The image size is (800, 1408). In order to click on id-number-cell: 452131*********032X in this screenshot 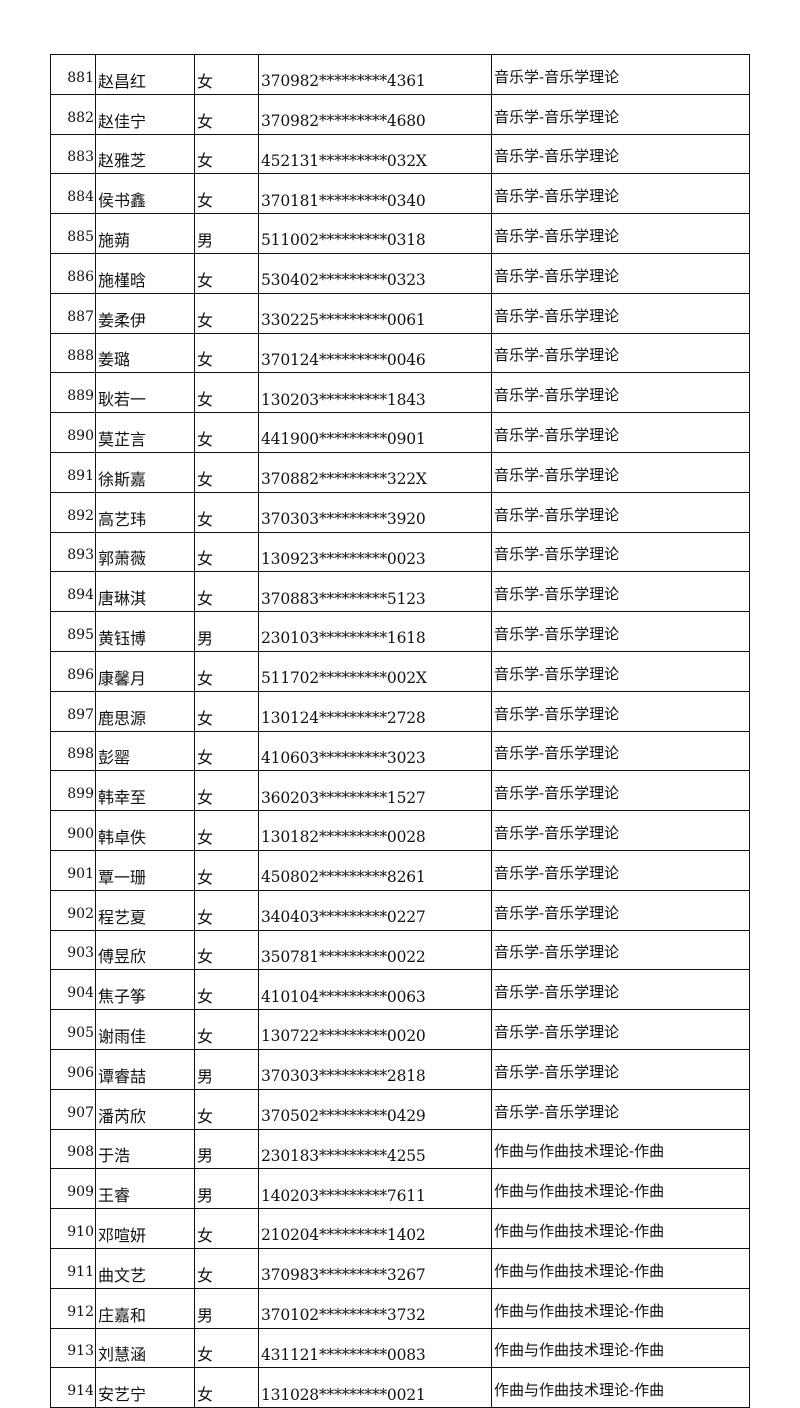, I will do `click(375, 154)`.